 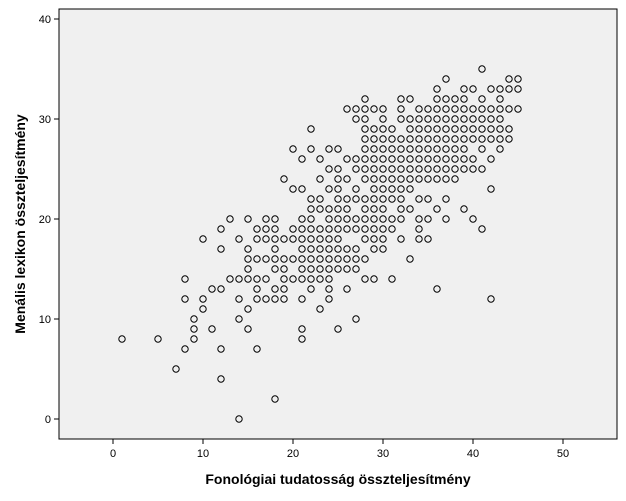 What do you see at coordinates (337, 479) in the screenshot?
I see `x-axis-title: Fonológiai tudatosság összteljesítmény` at bounding box center [337, 479].